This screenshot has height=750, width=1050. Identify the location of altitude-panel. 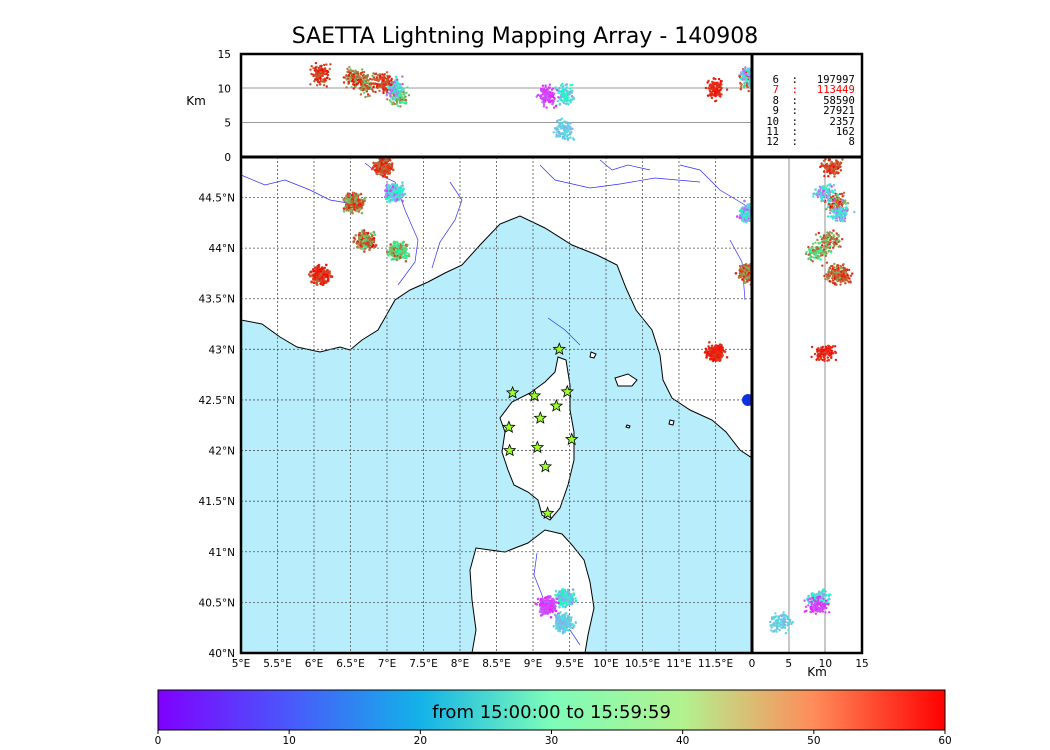
(496, 105).